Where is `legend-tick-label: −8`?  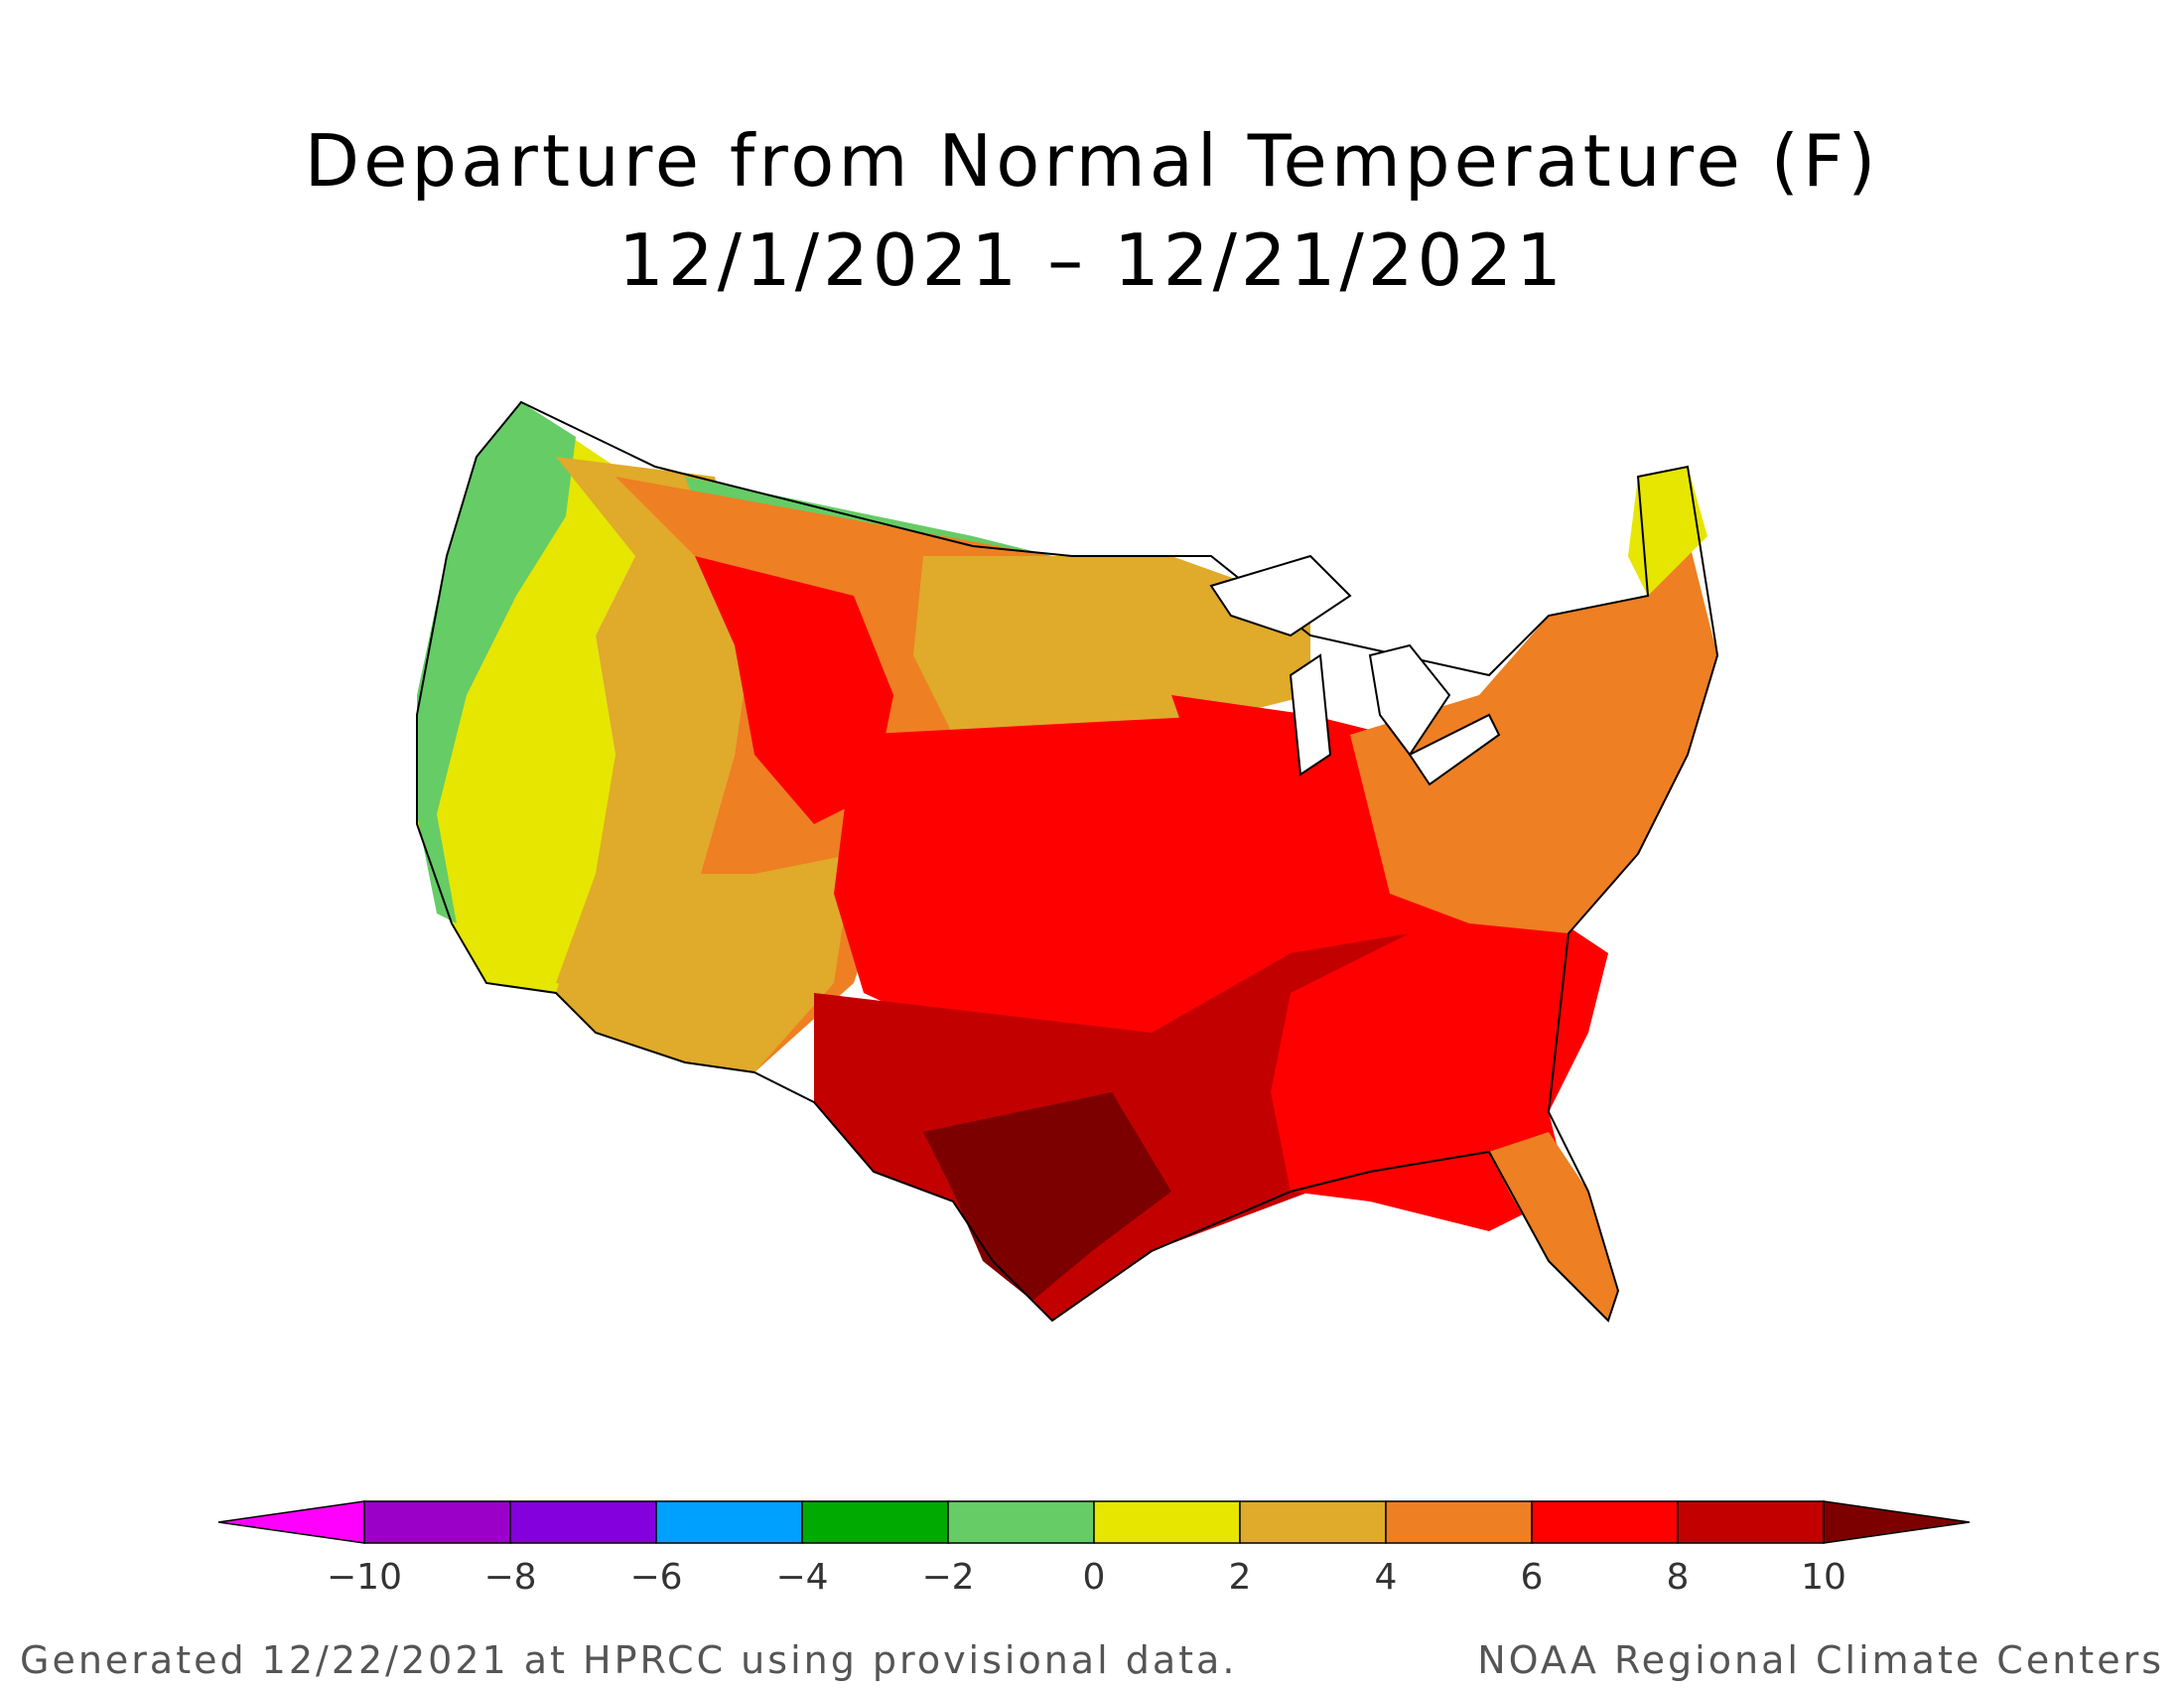
legend-tick-label: −8 is located at coordinates (509, 1577).